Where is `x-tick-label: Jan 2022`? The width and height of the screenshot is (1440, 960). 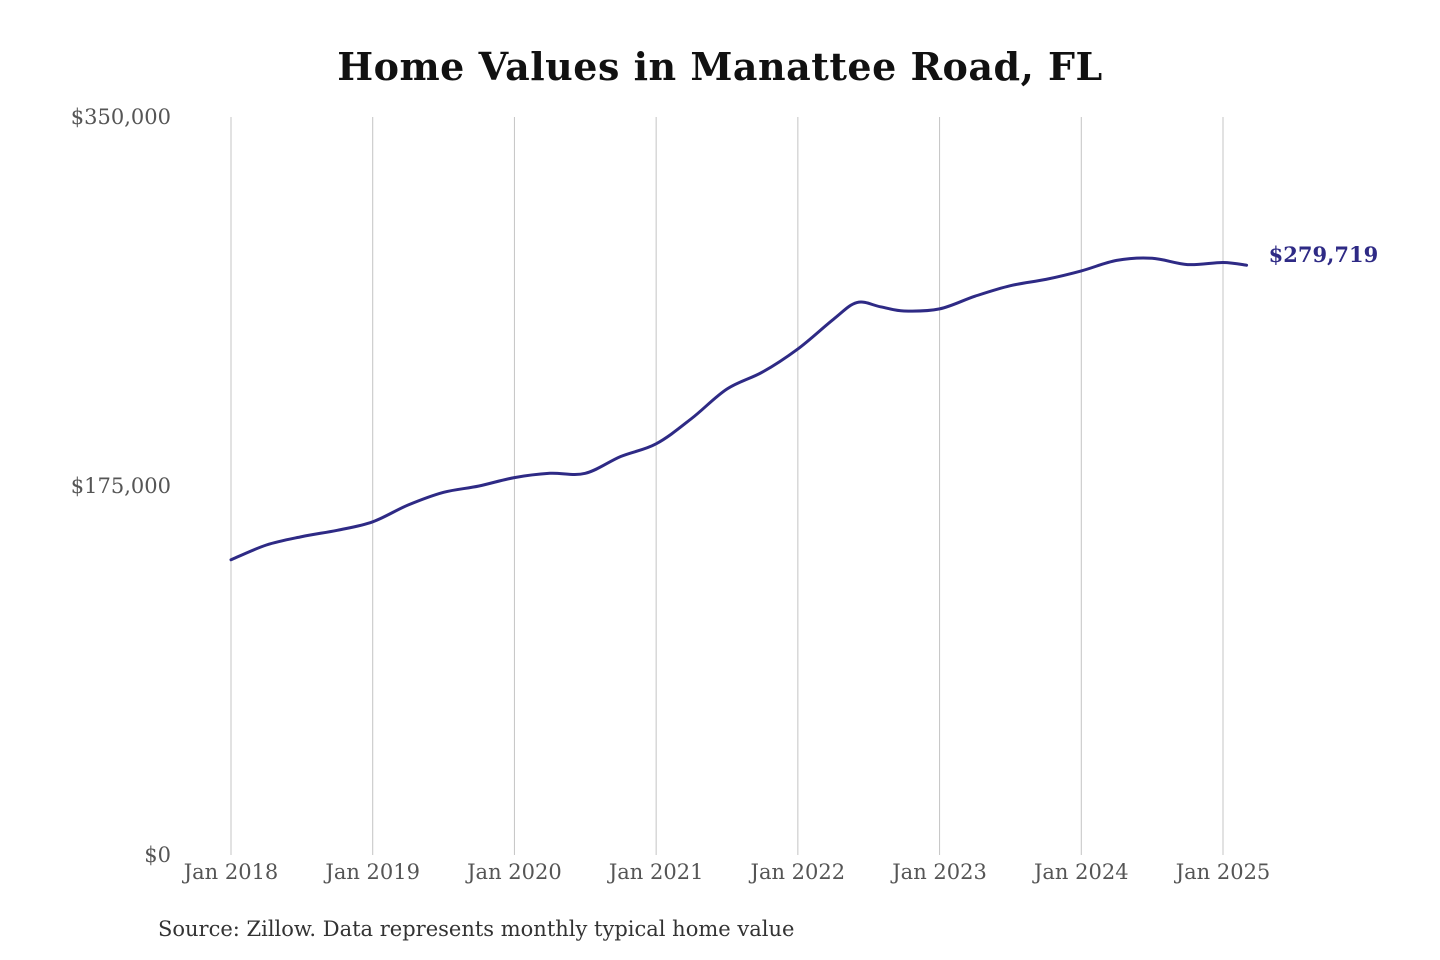 x-tick-label: Jan 2022 is located at coordinates (797, 872).